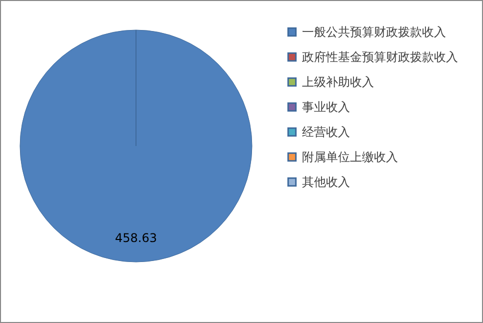  What do you see at coordinates (136, 238) in the screenshot?
I see `data-label: 458.63` at bounding box center [136, 238].